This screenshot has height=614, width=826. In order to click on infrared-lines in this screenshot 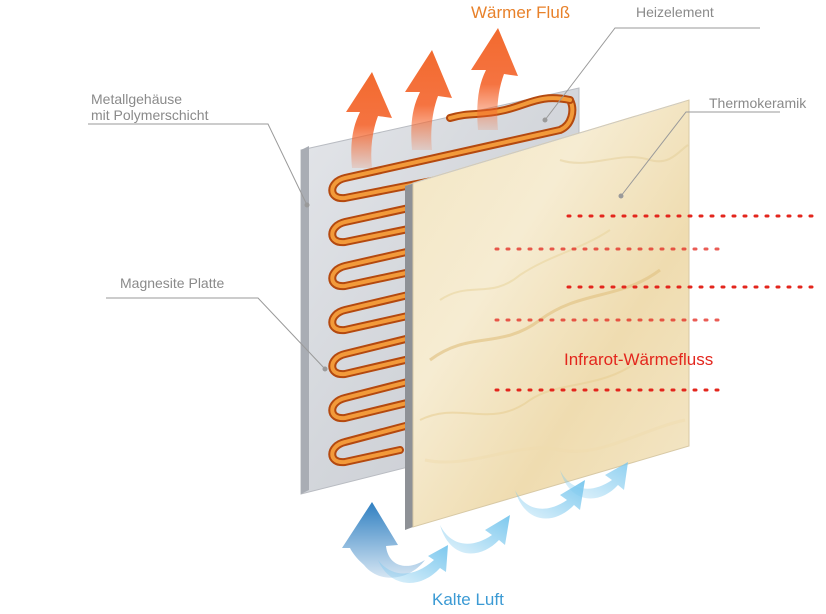, I will do `click(654, 303)`.